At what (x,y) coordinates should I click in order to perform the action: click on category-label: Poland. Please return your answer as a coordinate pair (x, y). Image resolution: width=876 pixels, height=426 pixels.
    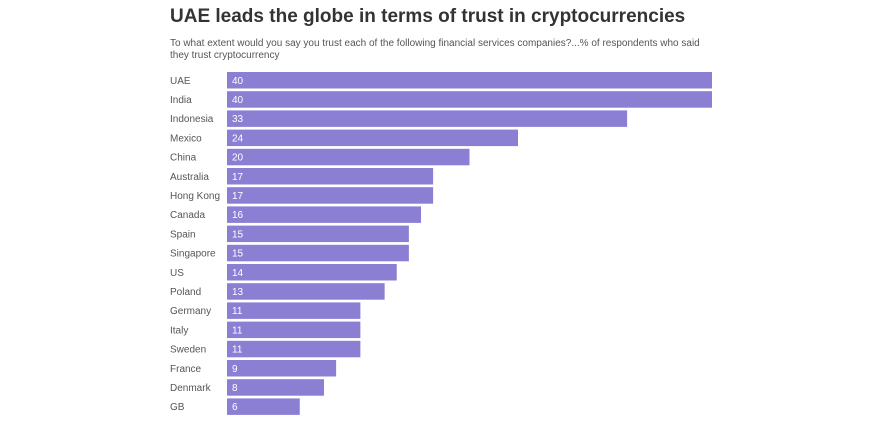
    Looking at the image, I should click on (185, 292).